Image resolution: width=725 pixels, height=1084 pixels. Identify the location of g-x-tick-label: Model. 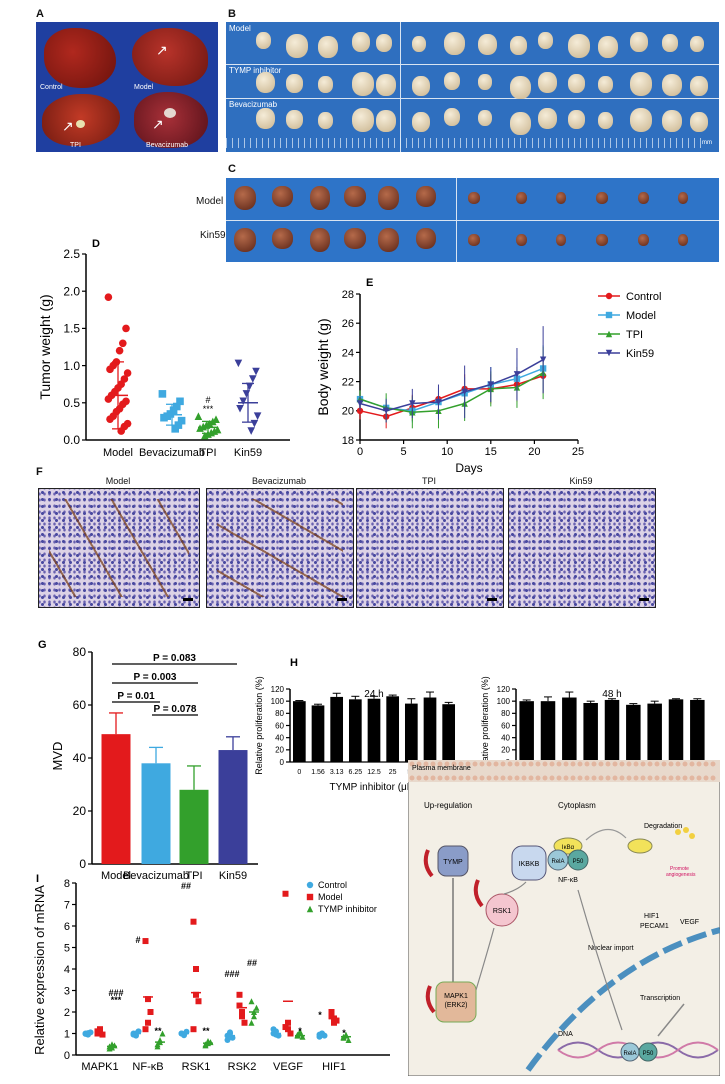
(116, 876).